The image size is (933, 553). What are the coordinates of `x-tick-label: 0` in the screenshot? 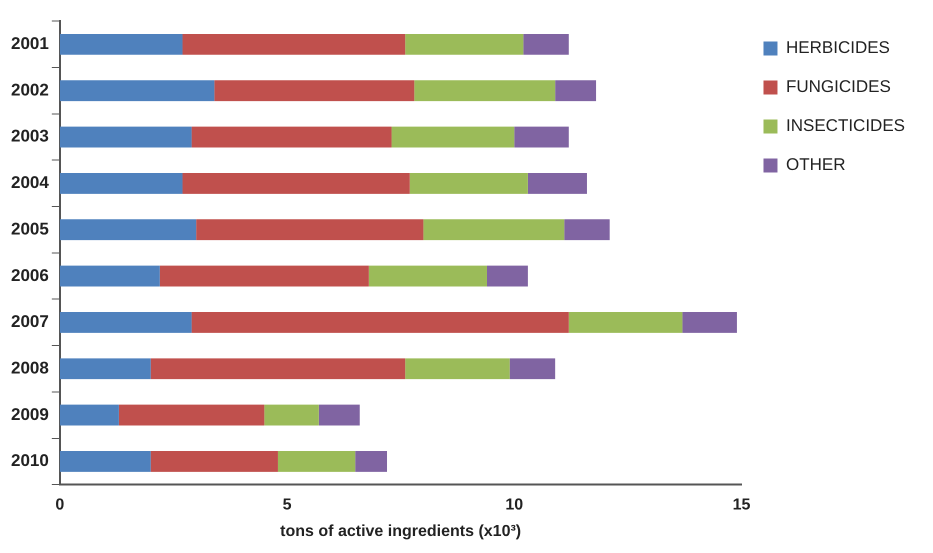 It's located at (59, 505).